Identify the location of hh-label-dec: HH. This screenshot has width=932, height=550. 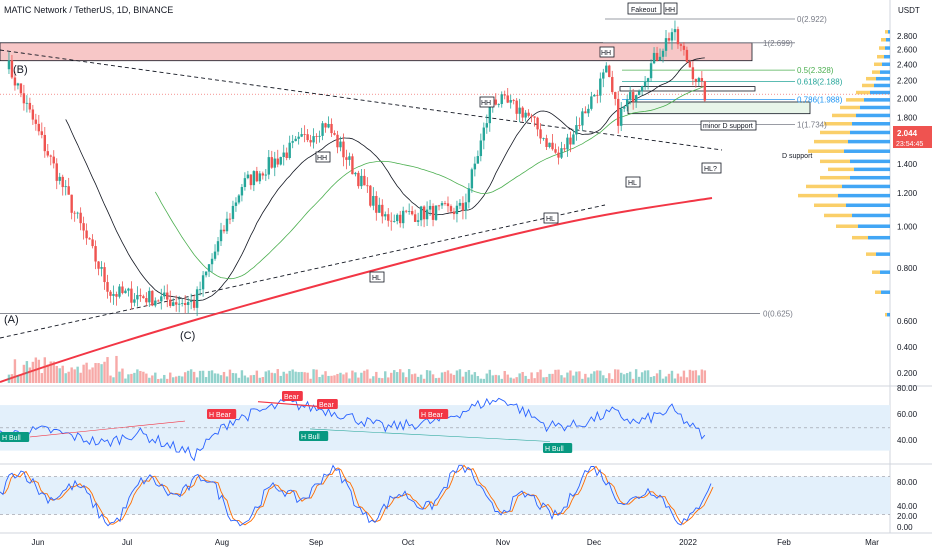
(606, 53).